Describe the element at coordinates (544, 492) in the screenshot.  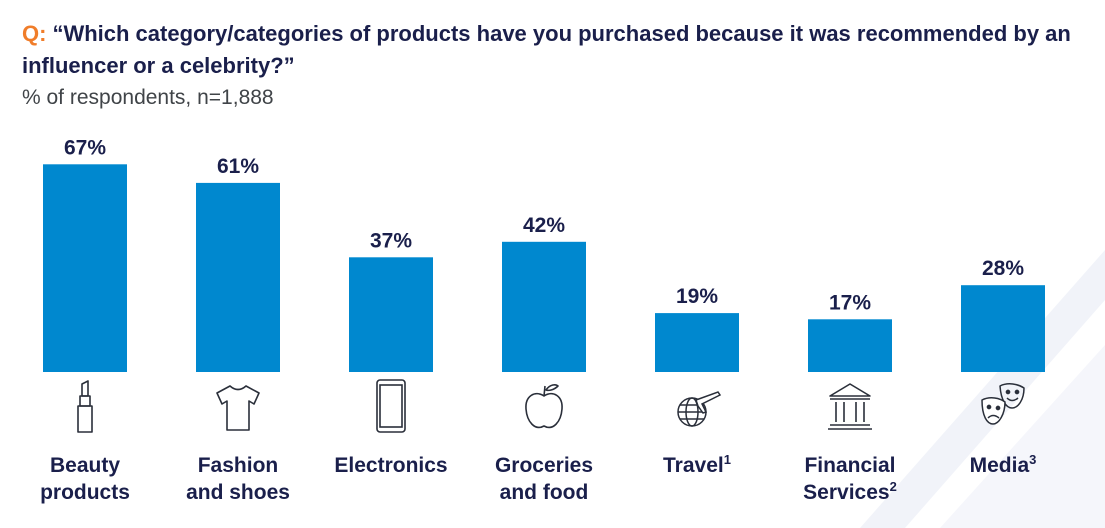
I see `category-label-line: and food` at that location.